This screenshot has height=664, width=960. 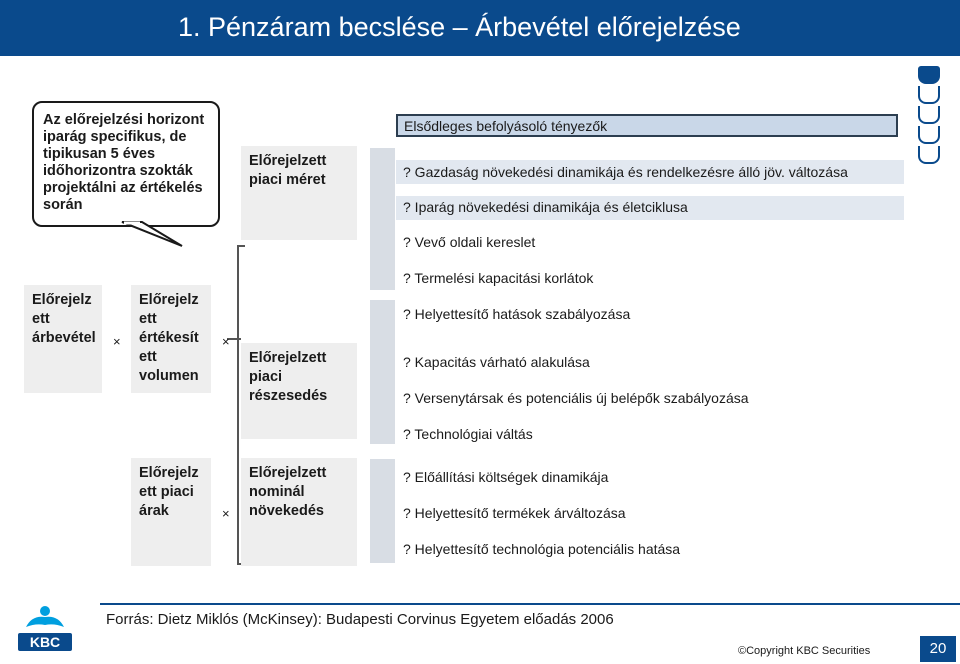 I want to click on market-share-box: Előrejelzett piaci részesedés, so click(x=299, y=391).